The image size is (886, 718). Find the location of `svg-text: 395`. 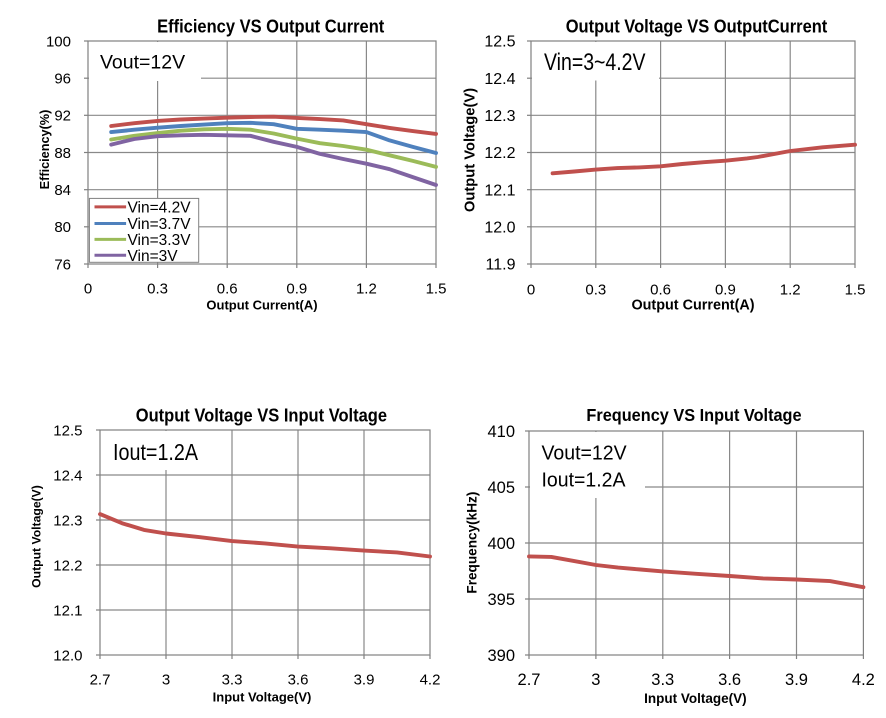

svg-text: 395 is located at coordinates (501, 600).